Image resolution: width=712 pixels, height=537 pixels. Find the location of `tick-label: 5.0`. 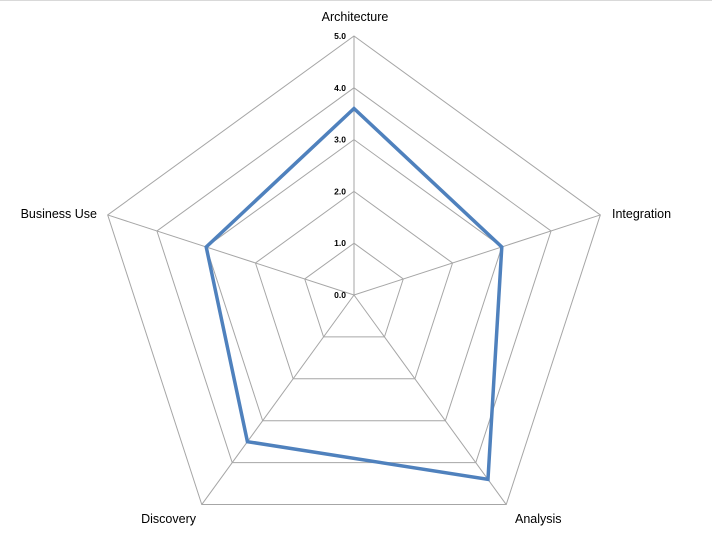

tick-label: 5.0 is located at coordinates (340, 36).